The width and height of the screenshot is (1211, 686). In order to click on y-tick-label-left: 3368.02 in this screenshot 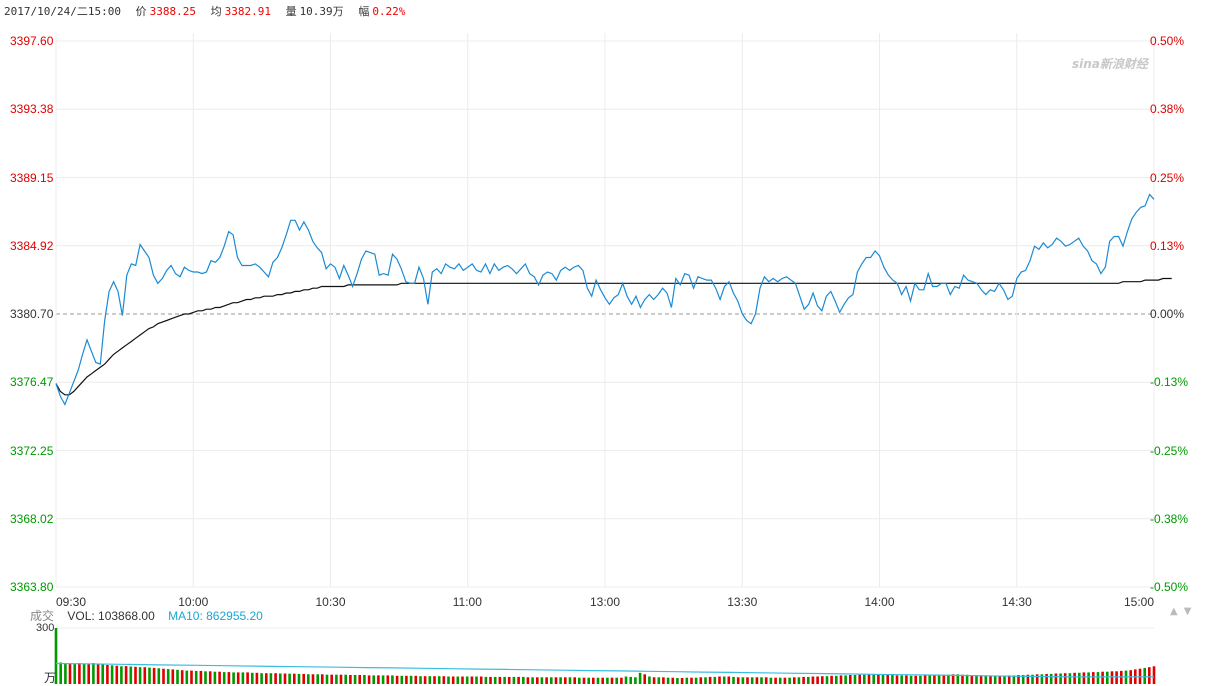, I will do `click(32, 518)`.